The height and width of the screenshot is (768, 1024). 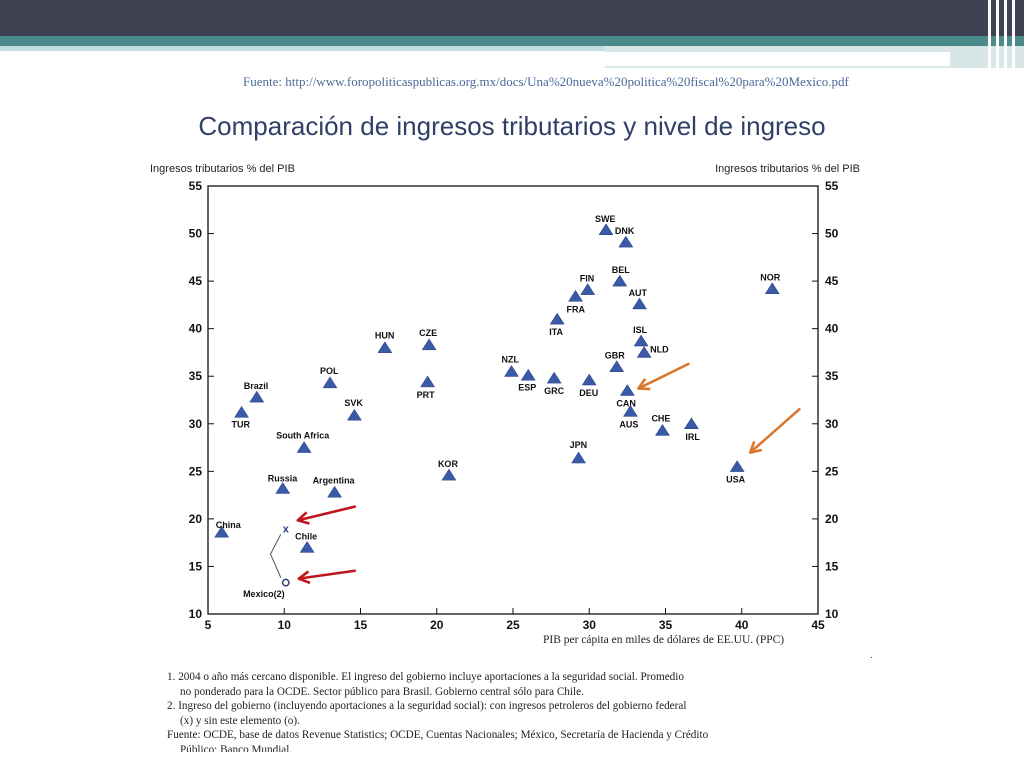 What do you see at coordinates (777, 59) in the screenshot?
I see `banner-white-box` at bounding box center [777, 59].